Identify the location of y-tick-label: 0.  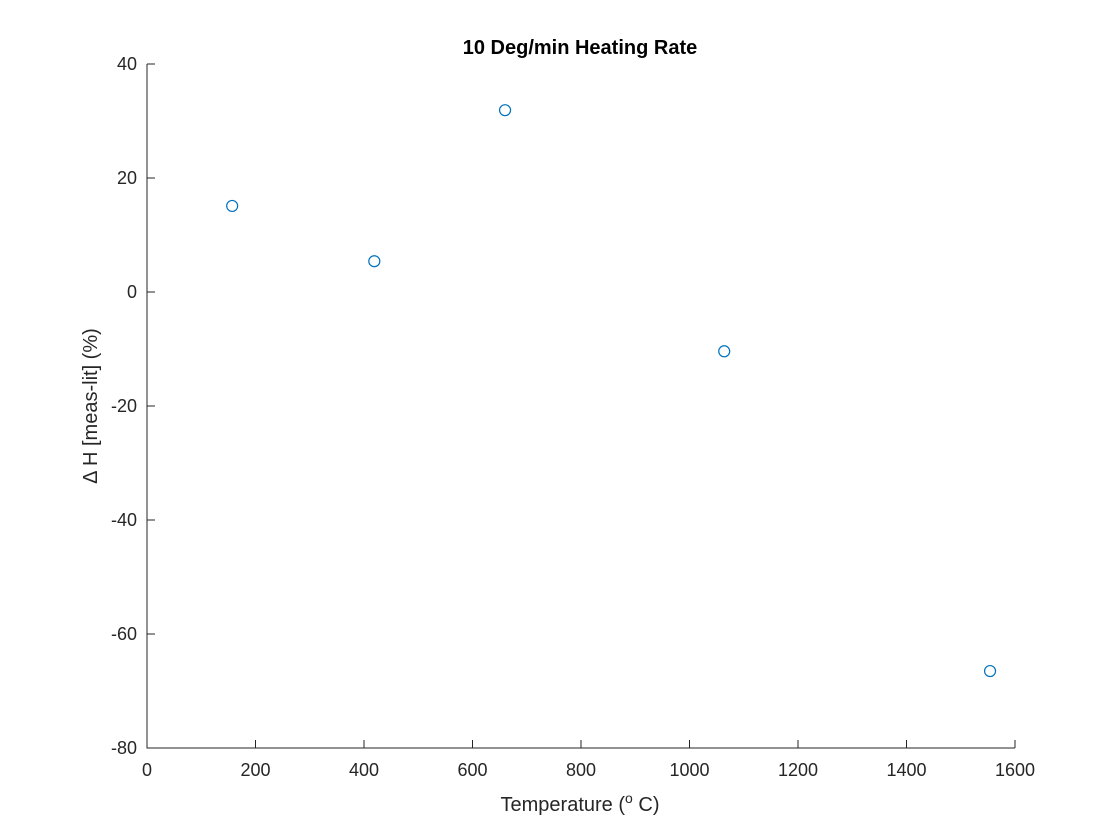
(132, 292).